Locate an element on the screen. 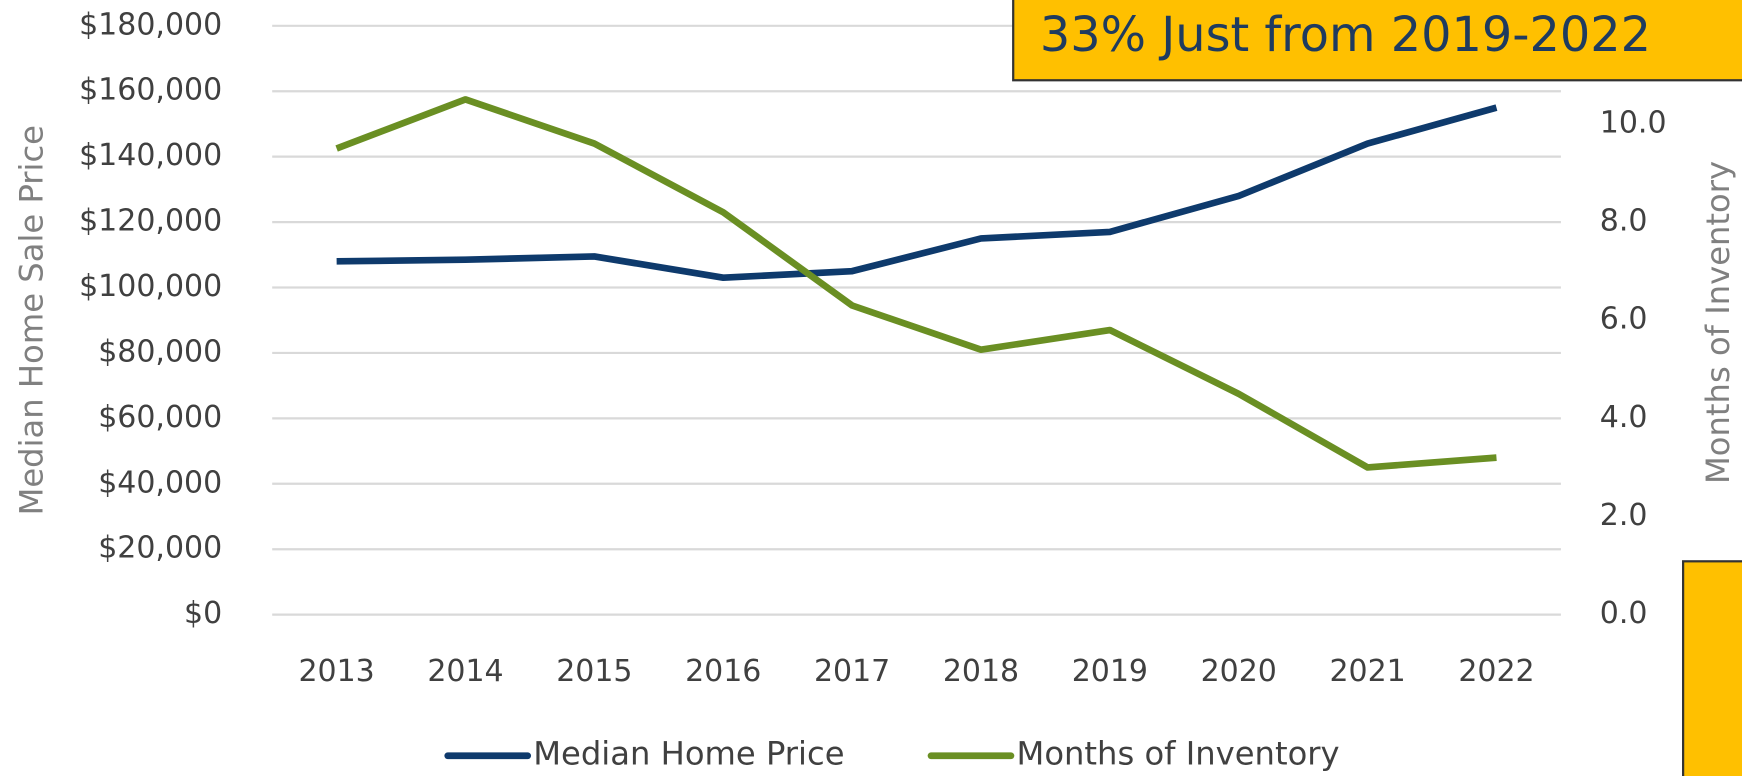 The height and width of the screenshot is (776, 1742). y-tick-label: $160,000 is located at coordinates (150, 90).